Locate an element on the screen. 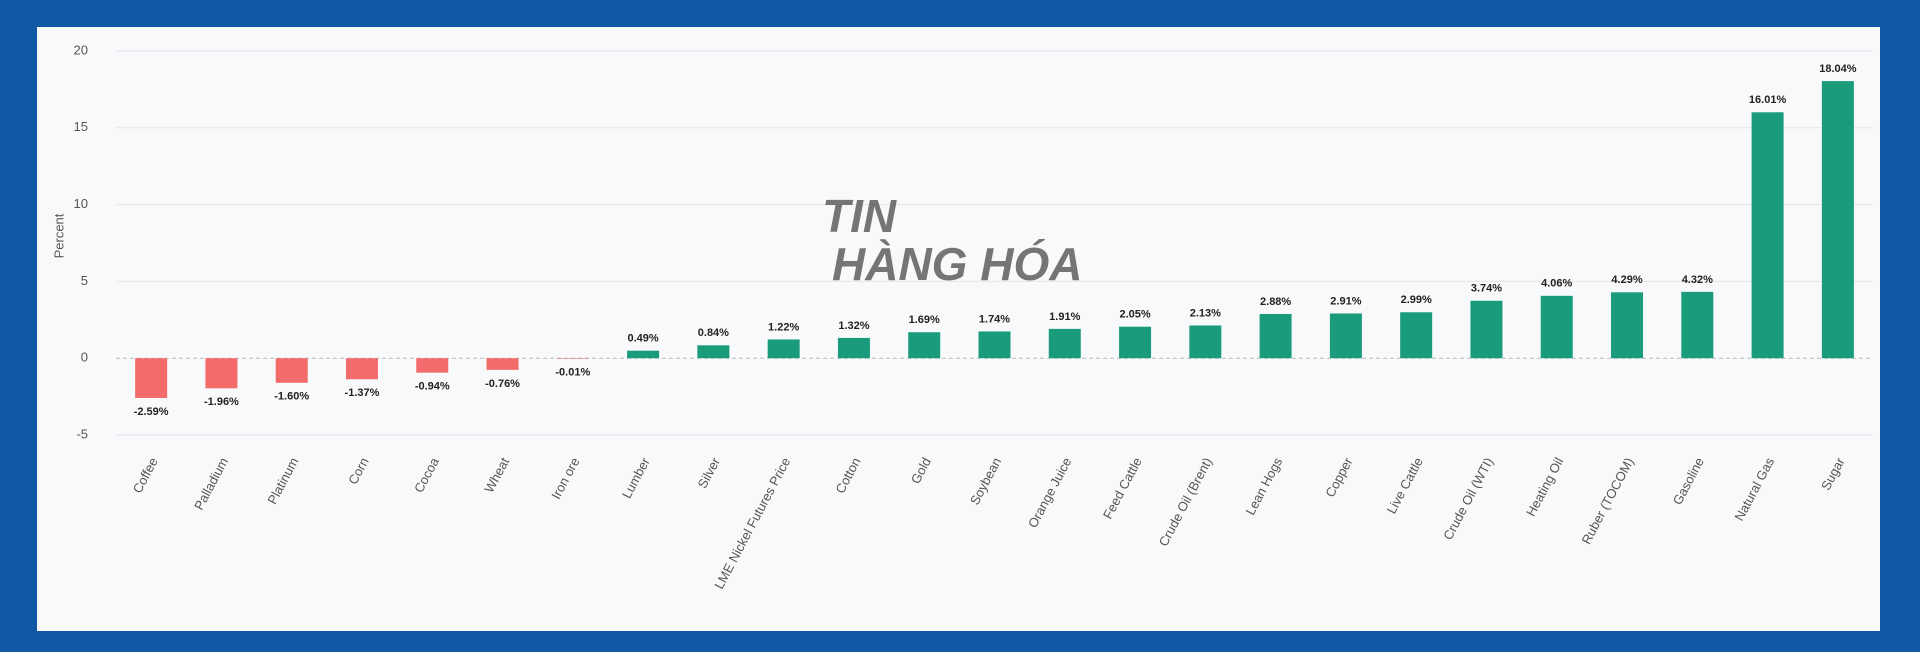 This screenshot has height=652, width=1920. value-label: 1.74% is located at coordinates (994, 319).